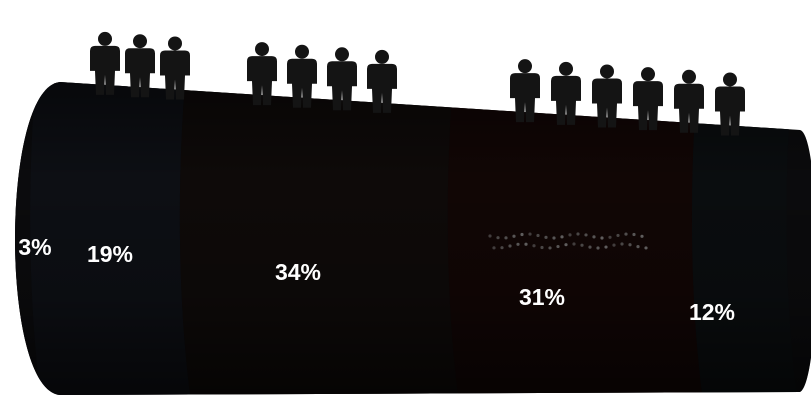 Image resolution: width=811 pixels, height=418 pixels. Describe the element at coordinates (568, 241) in the screenshot. I see `highlight-dots` at that location.